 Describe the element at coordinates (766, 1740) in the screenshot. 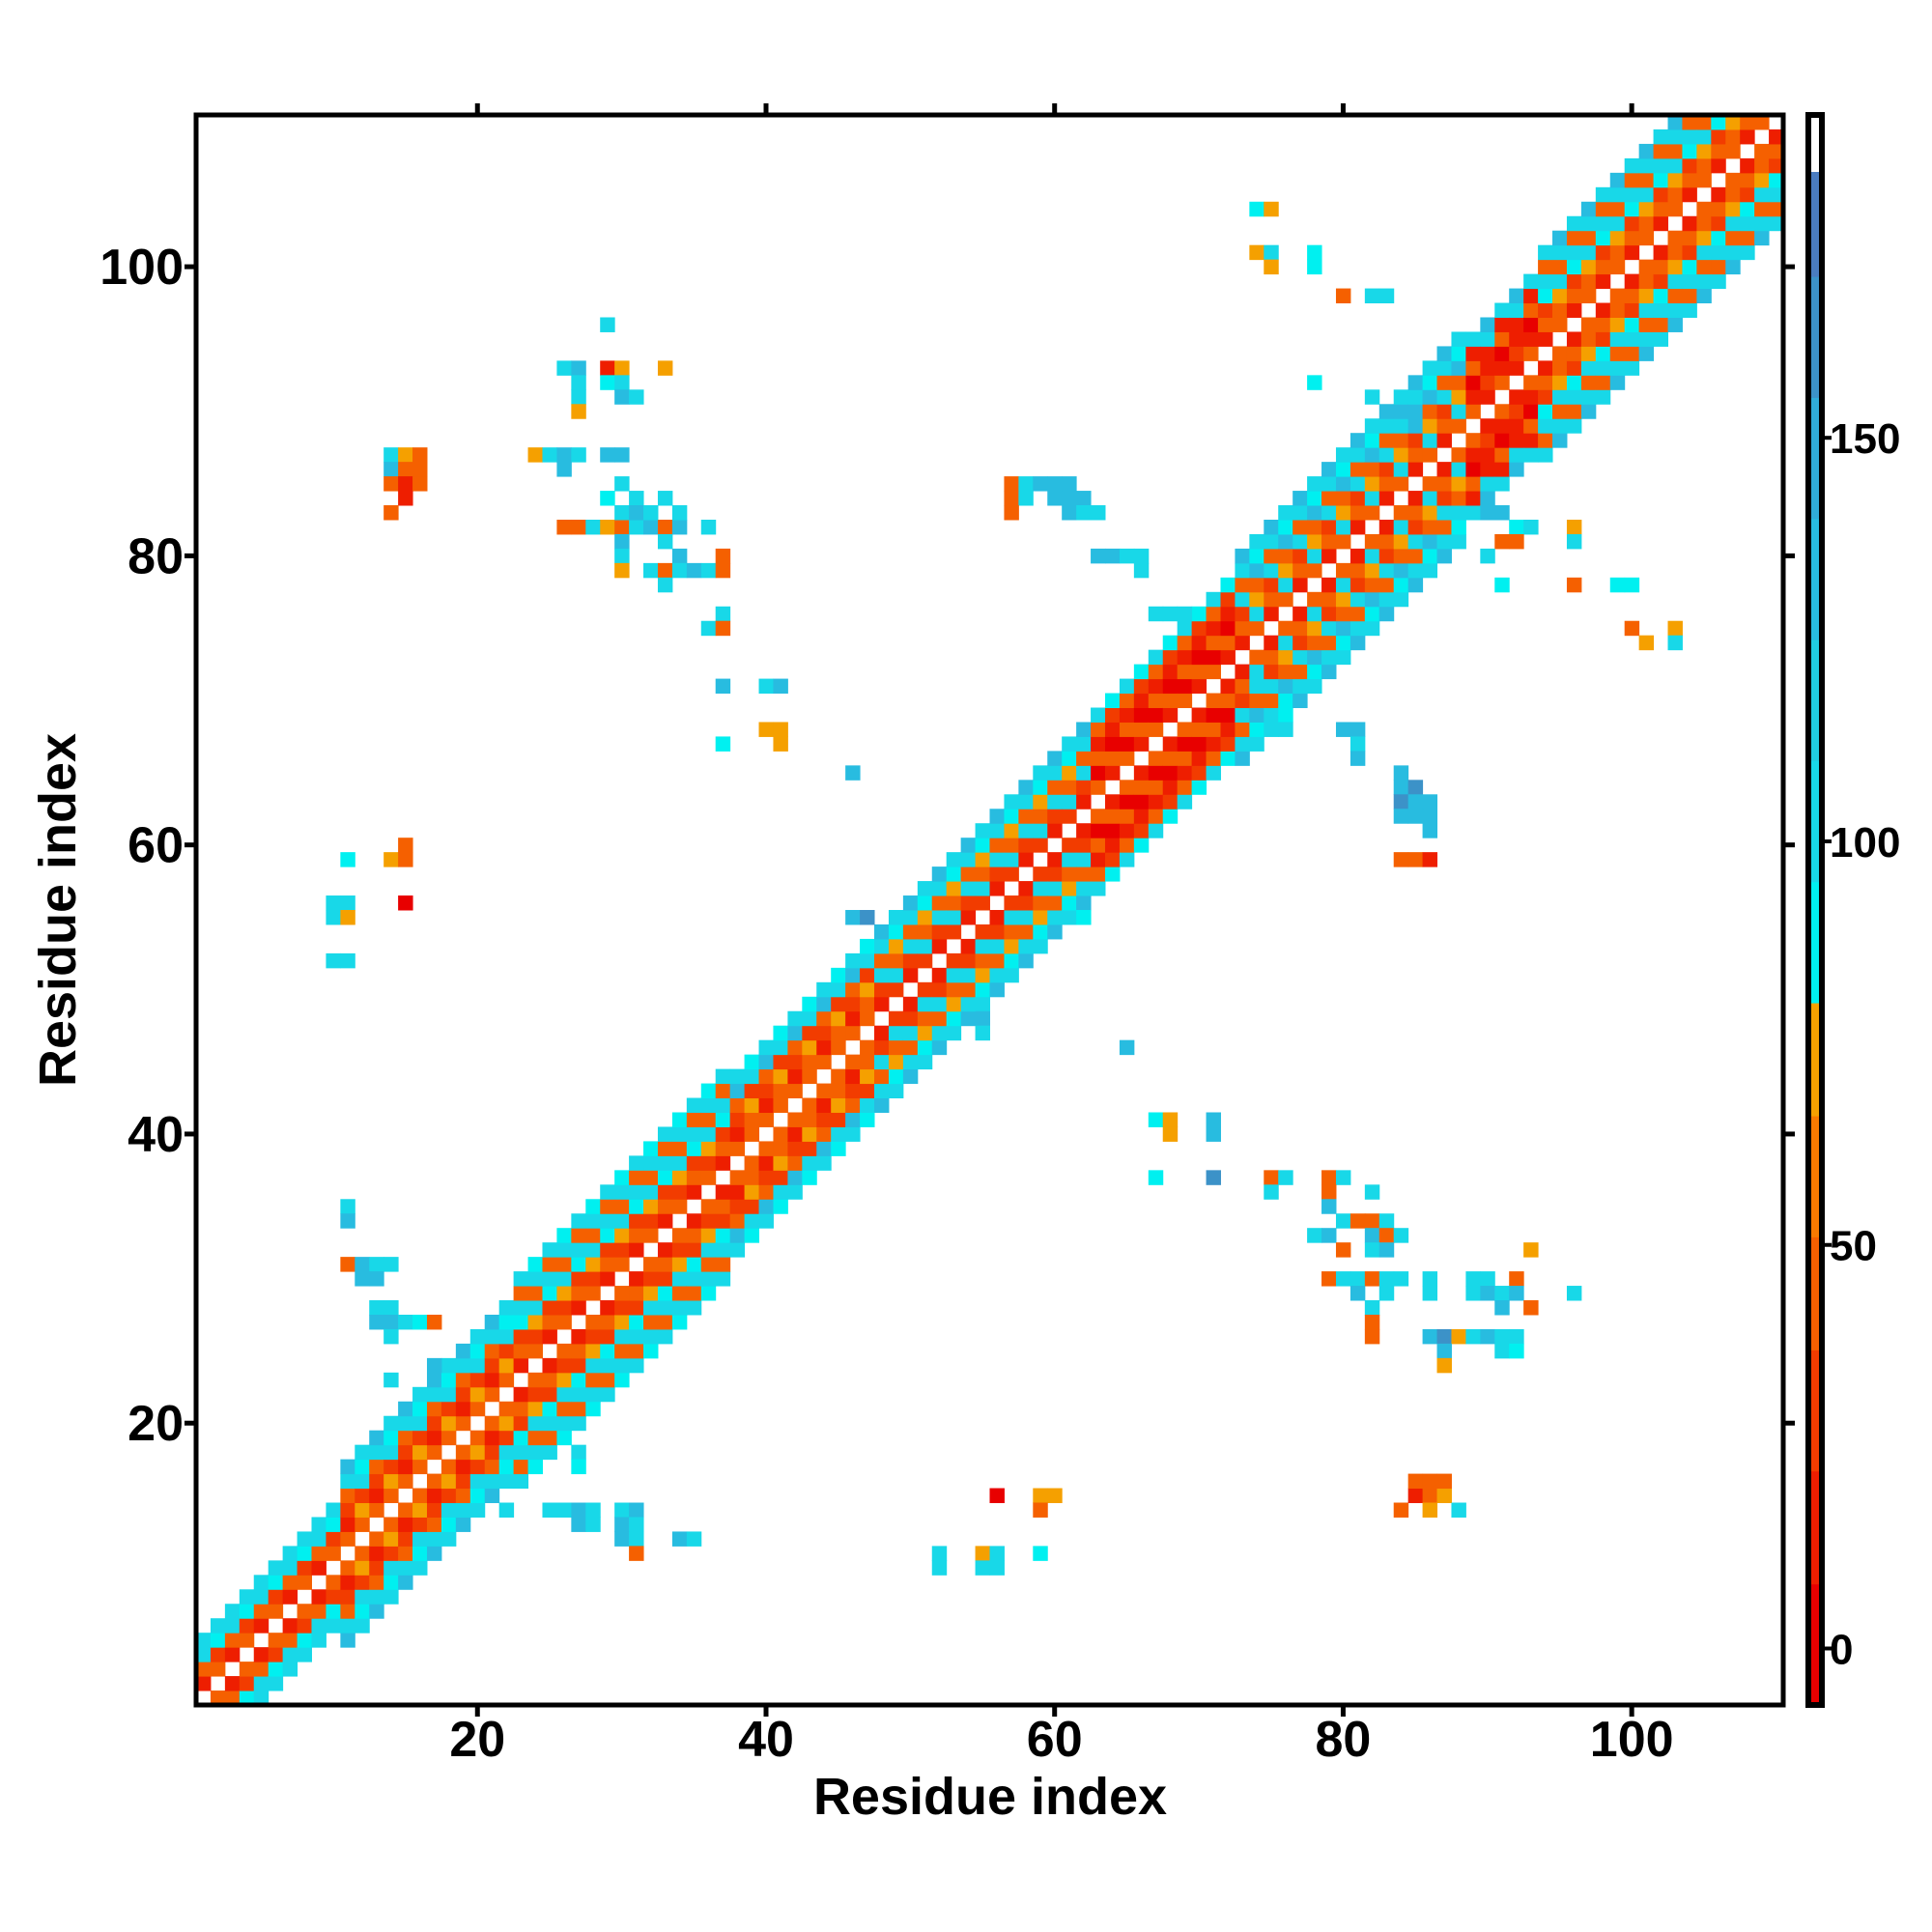

I see `x-tick-label: 40` at that location.